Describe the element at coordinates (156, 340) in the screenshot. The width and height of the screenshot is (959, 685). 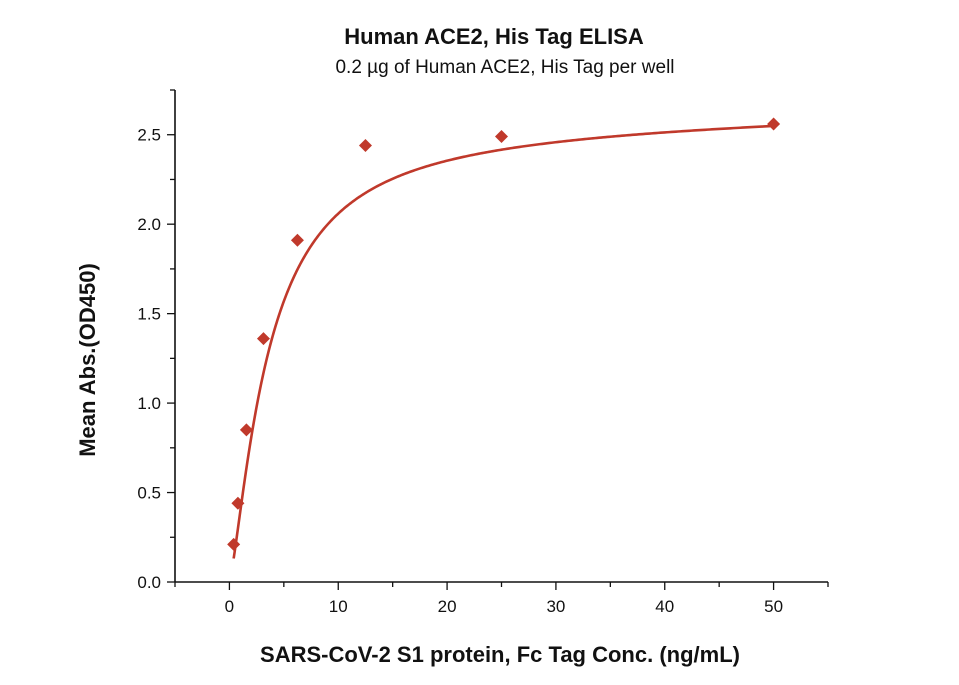
I see `y-axis-ticks: 0.0 0.5 1.0 1.5 2.0 2.5` at that location.